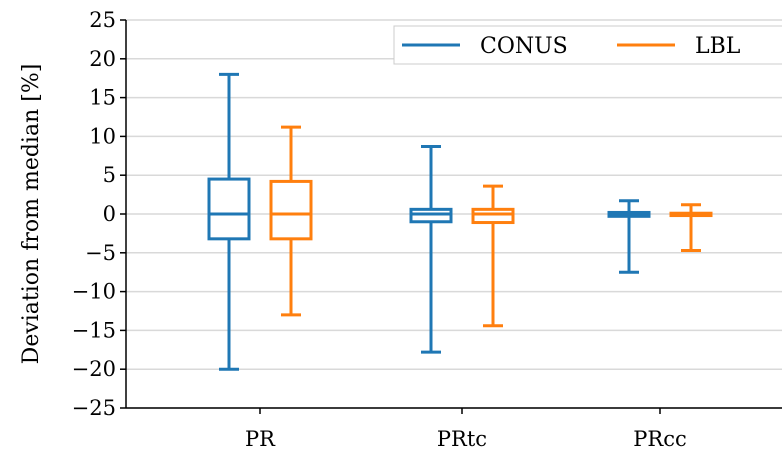 The height and width of the screenshot is (449, 782). What do you see at coordinates (94, 369) in the screenshot?
I see `y-tick-label: −20` at bounding box center [94, 369].